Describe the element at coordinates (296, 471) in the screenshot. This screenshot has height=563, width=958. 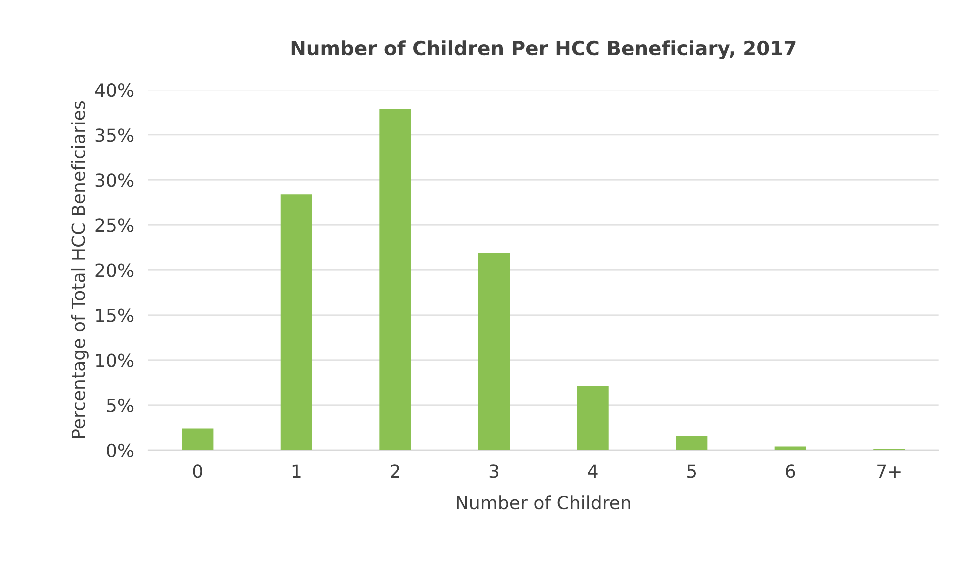
I see `x-tick-label: 1` at that location.